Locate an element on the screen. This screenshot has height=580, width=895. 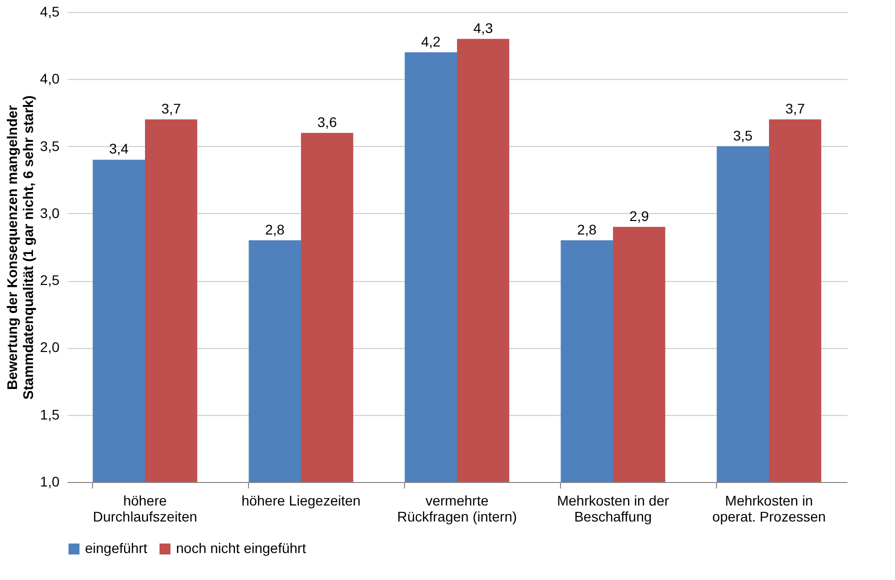
y-tick-label: 3,5 is located at coordinates (50, 146).